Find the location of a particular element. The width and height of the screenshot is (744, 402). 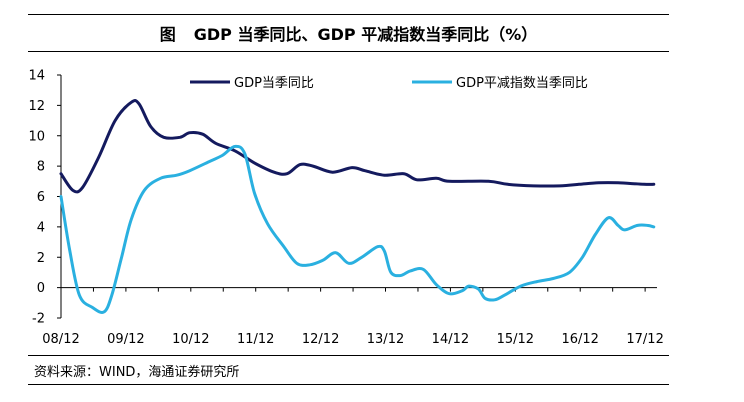

y-tick-label: 12 is located at coordinates (36, 106).